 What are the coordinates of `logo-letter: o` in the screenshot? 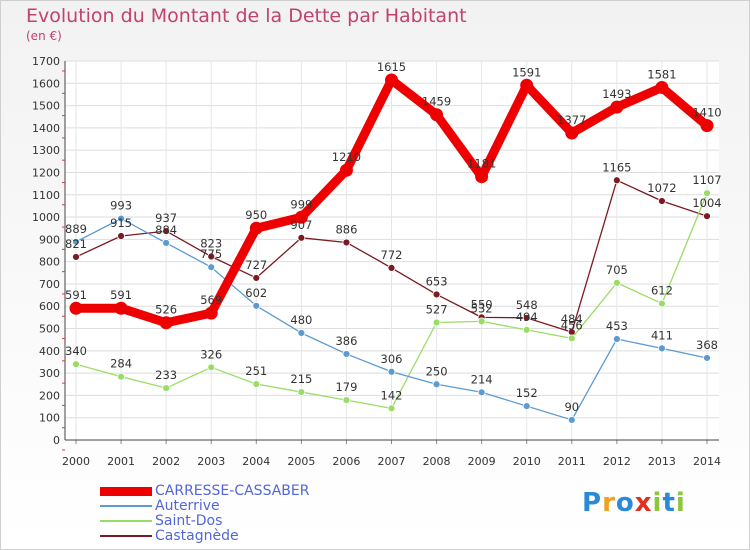 It's located at (625, 503).